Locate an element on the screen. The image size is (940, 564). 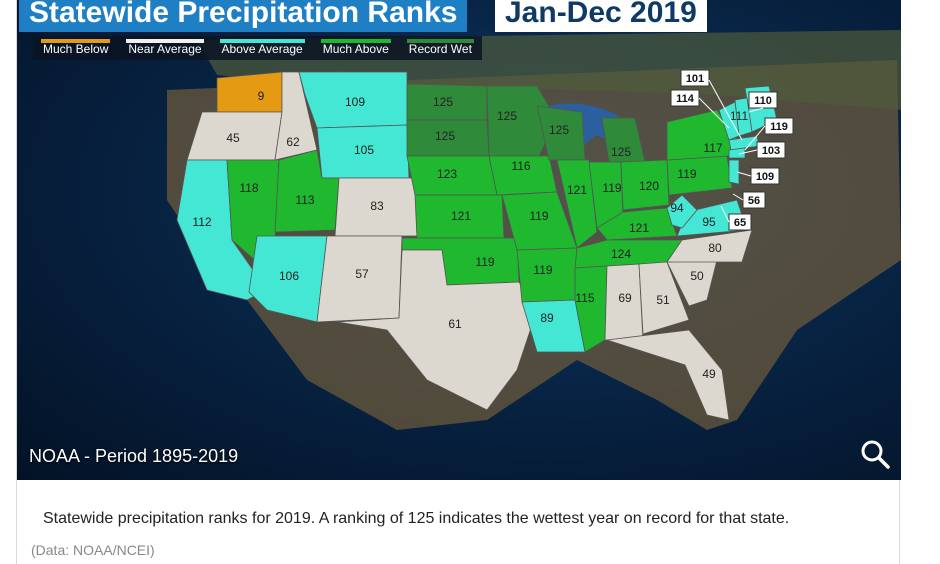
state-tx is located at coordinates (437, 330).